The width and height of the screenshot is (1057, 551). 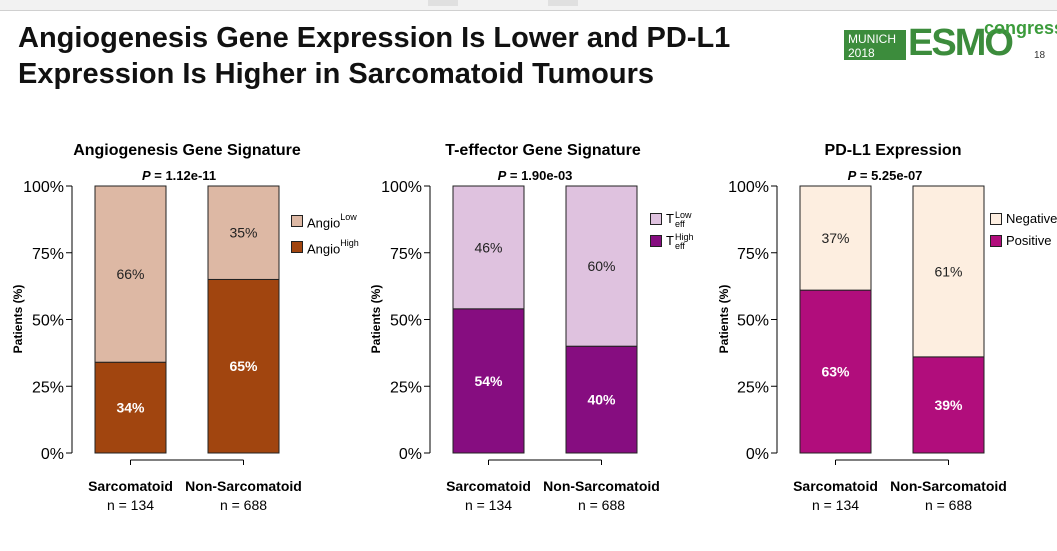 I want to click on n-label-angiogenesis-0: n = 134, so click(x=130, y=505).